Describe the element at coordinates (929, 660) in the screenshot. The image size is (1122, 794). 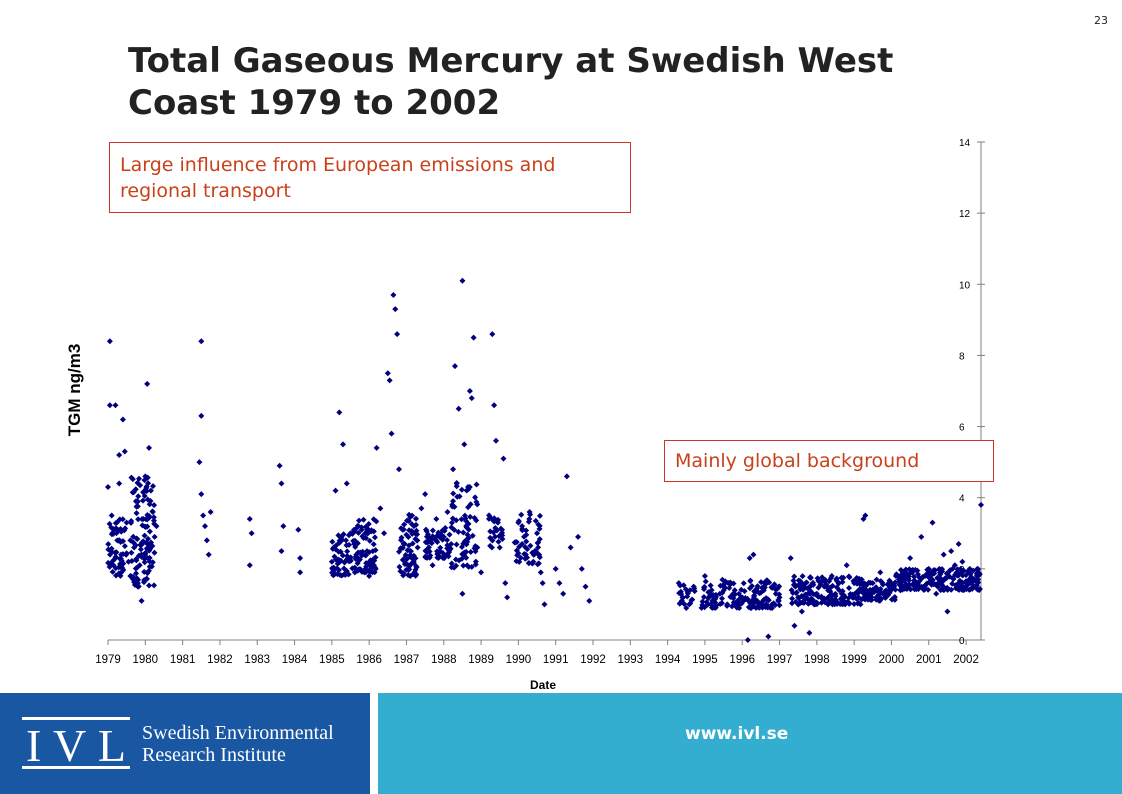
I see `x-tick-label: 2001` at that location.